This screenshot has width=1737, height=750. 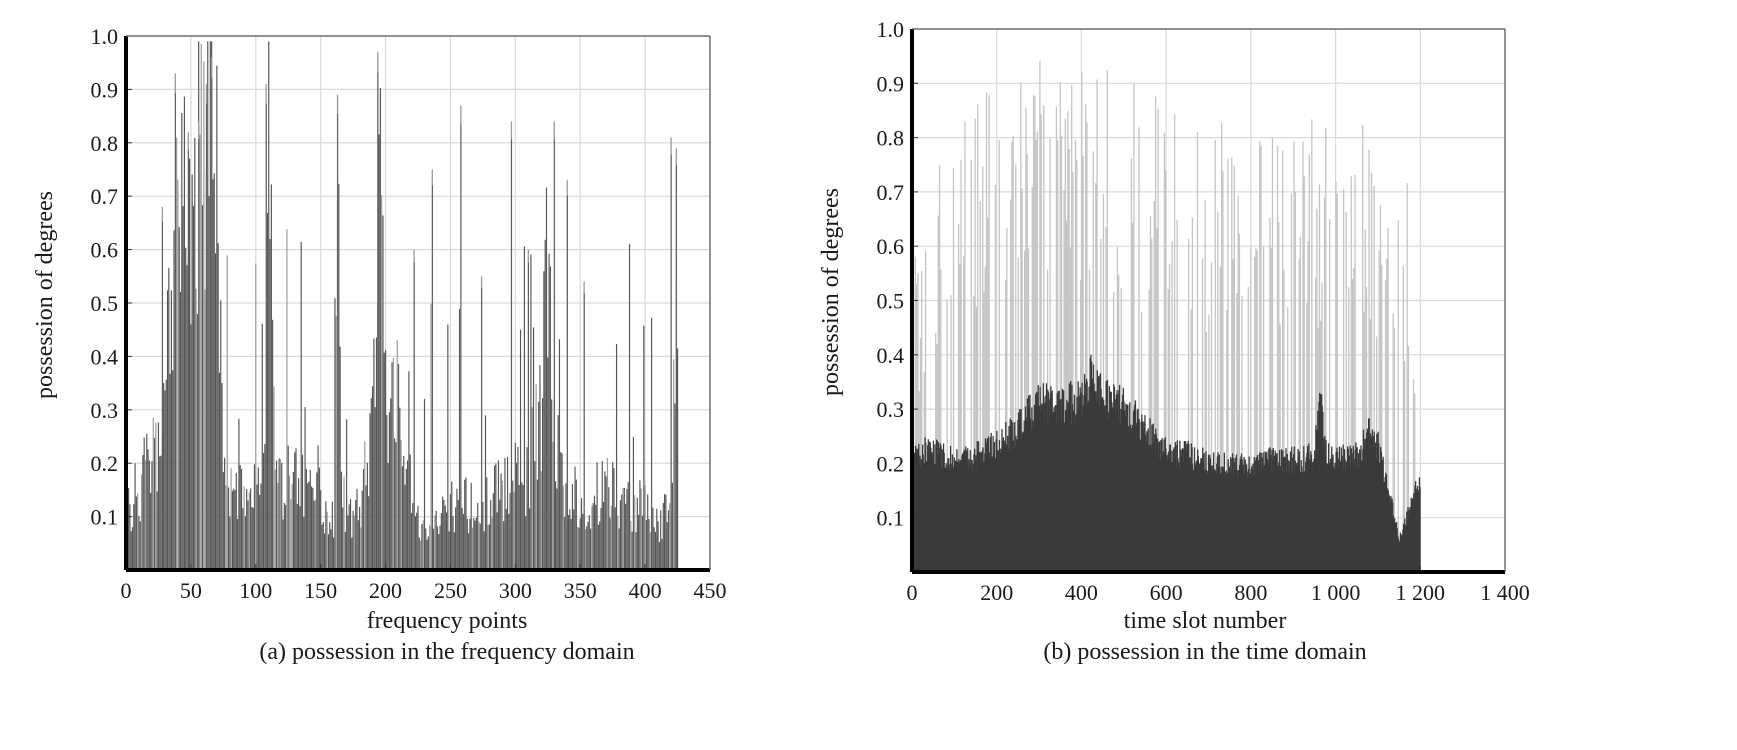 What do you see at coordinates (105, 196) in the screenshot?
I see `y-tick-label: 0.7` at bounding box center [105, 196].